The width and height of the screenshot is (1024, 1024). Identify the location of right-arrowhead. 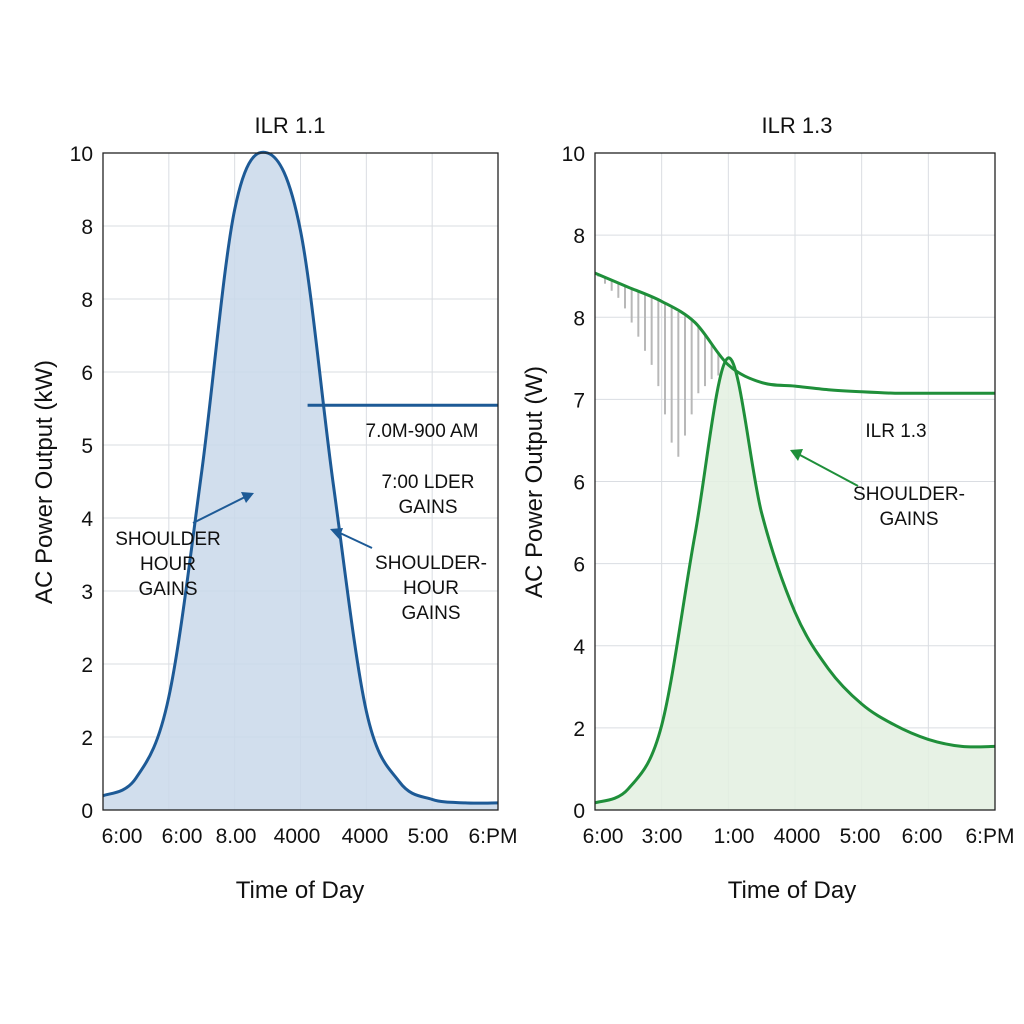
(796, 455).